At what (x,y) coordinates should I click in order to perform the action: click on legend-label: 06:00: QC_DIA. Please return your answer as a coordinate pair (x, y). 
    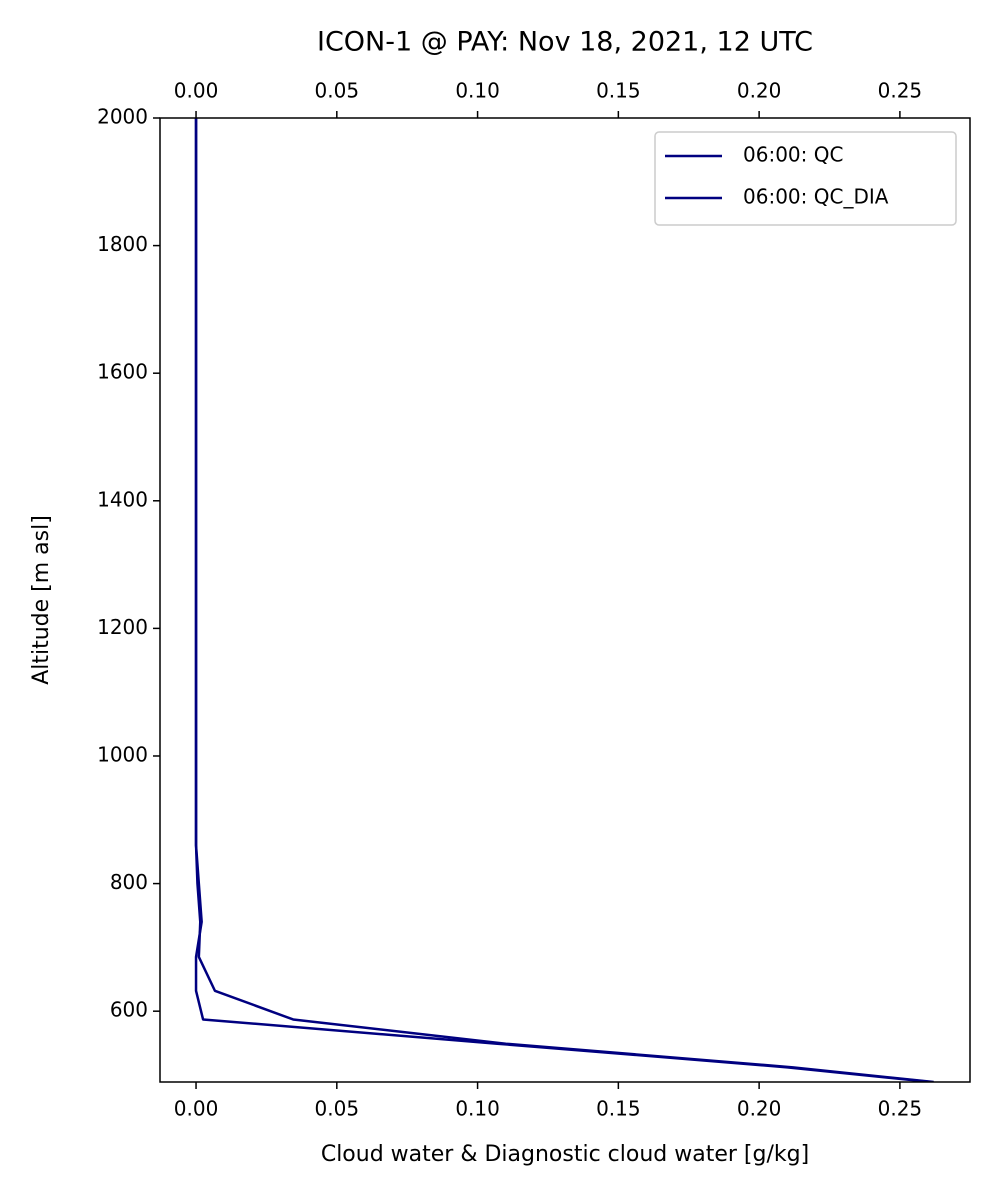
    Looking at the image, I should click on (816, 197).